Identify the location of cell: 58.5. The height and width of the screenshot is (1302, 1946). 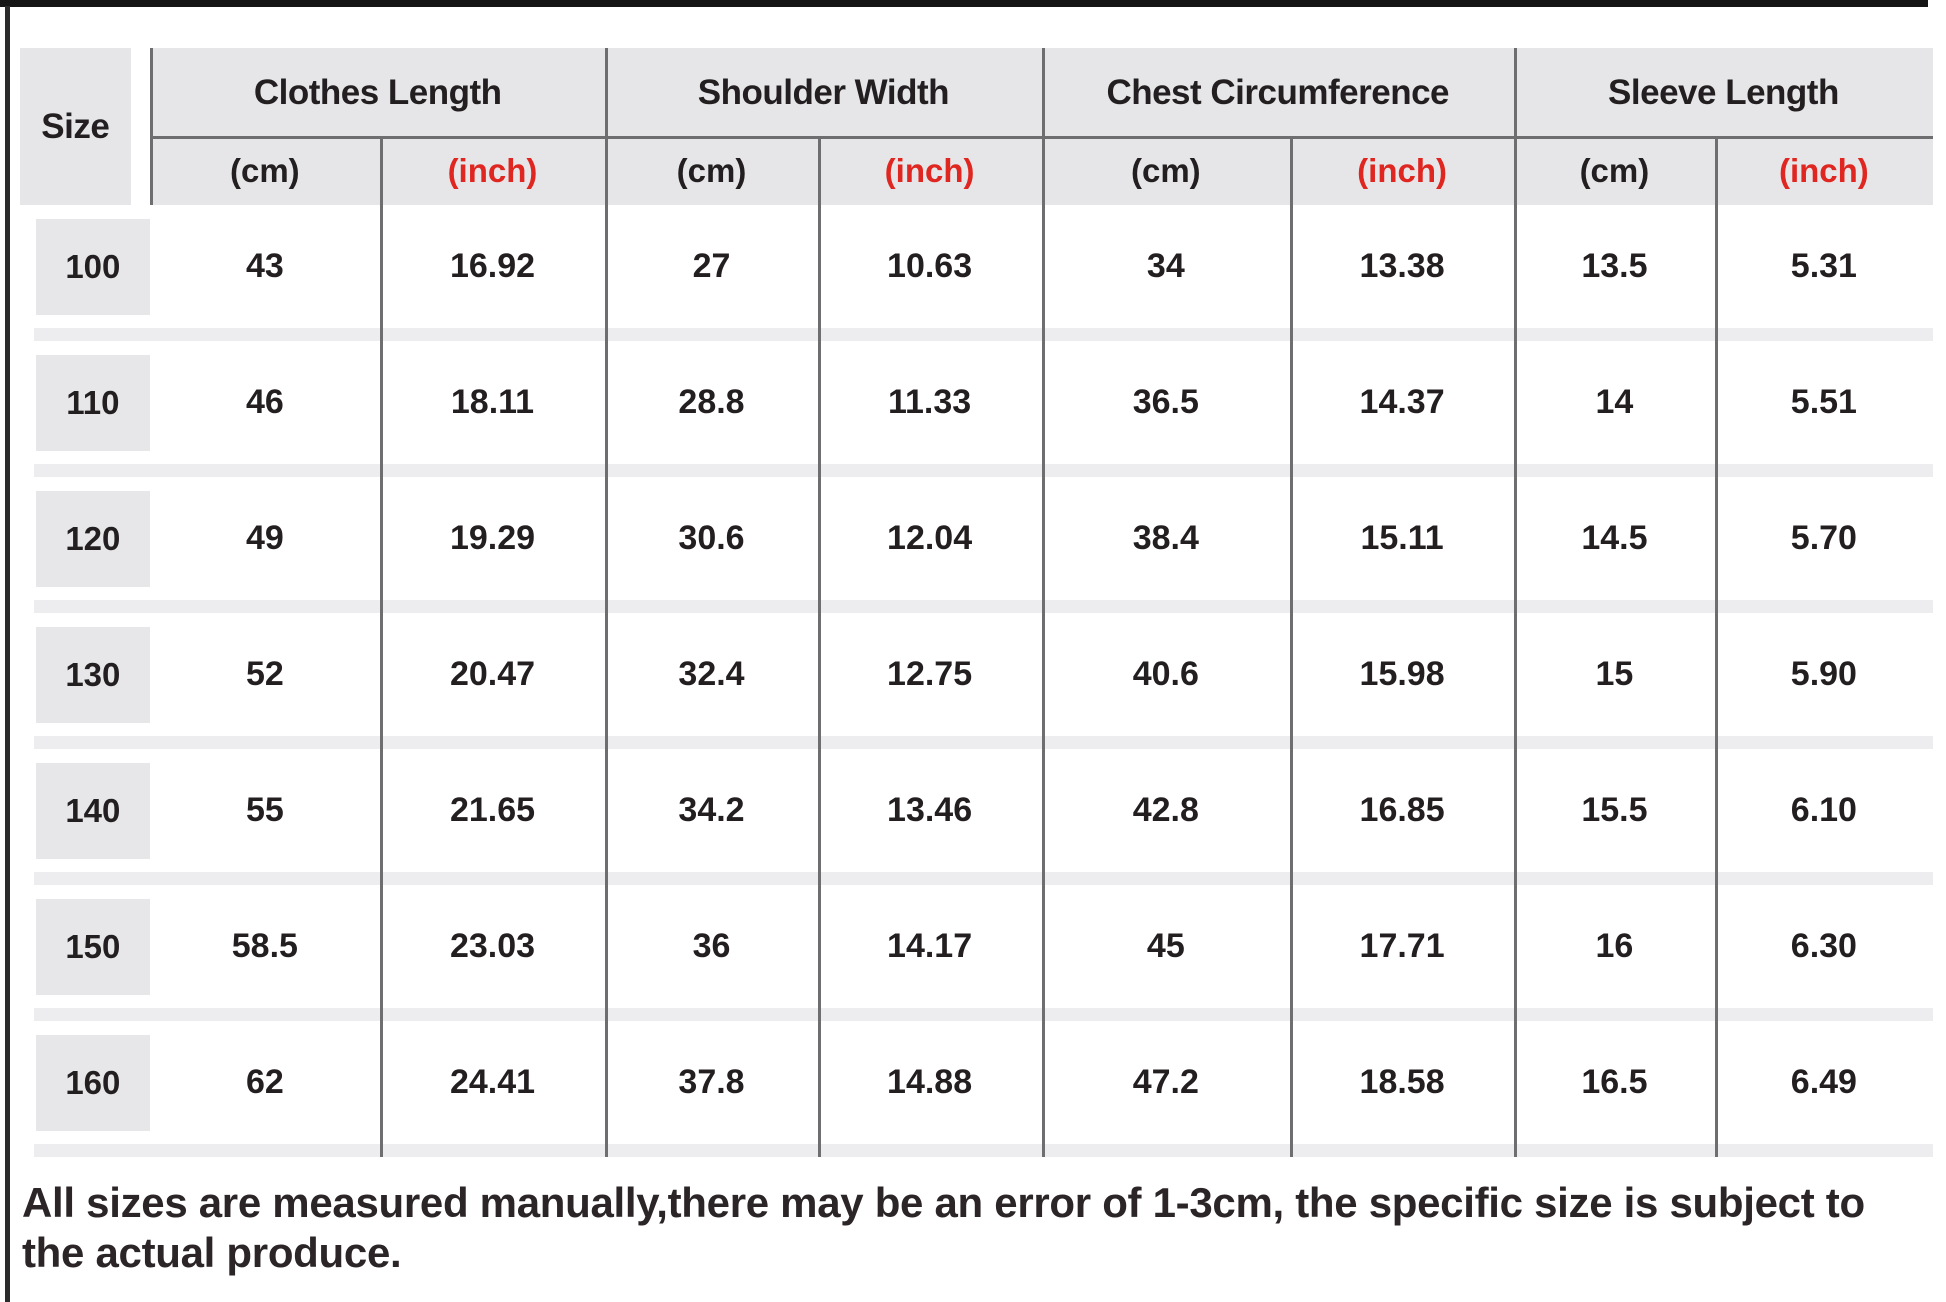
(265, 946).